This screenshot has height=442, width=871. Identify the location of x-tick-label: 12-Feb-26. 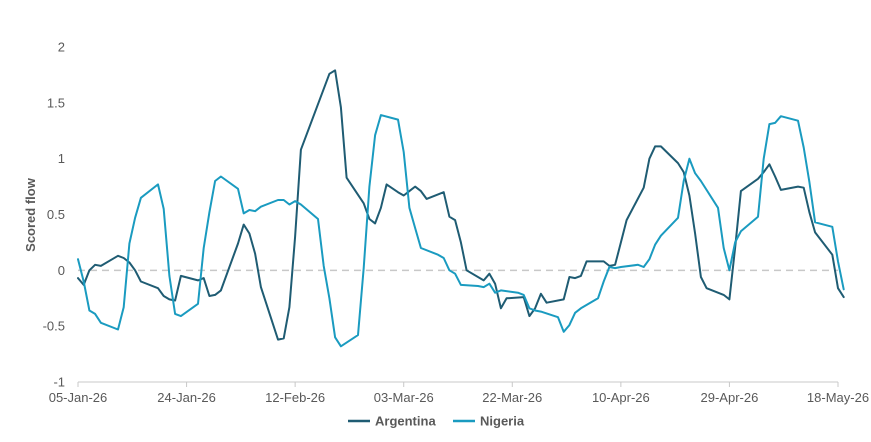
(295, 397).